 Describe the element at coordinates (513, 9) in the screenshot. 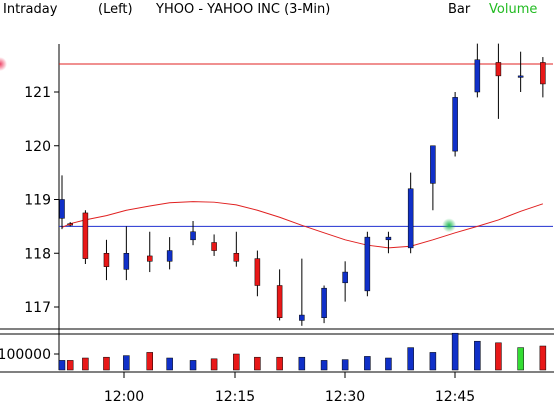

I see `volume-toggle: Volume` at that location.